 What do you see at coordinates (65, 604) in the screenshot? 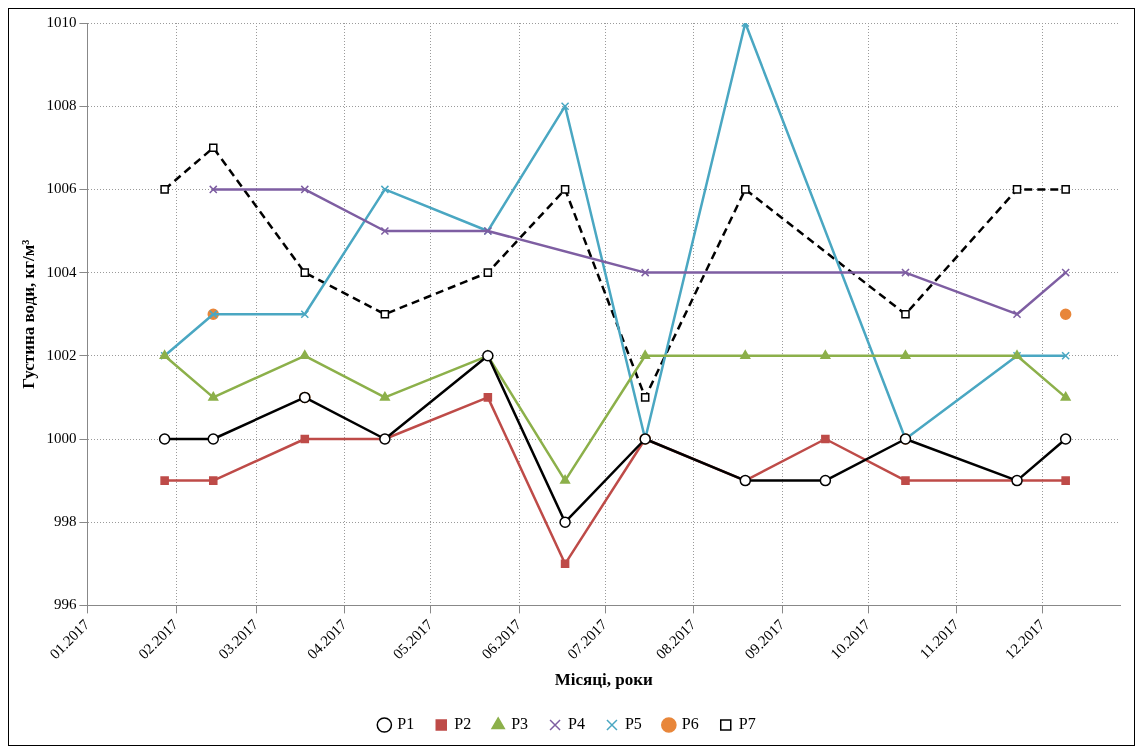
I see `y-tick-label: 996` at bounding box center [65, 604].